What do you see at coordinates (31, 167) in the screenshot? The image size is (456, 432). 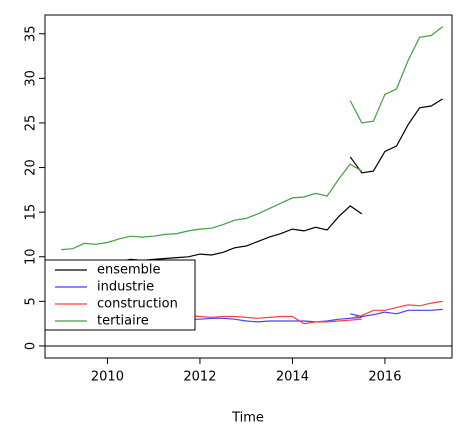 I see `y-tick-label: 20` at bounding box center [31, 167].